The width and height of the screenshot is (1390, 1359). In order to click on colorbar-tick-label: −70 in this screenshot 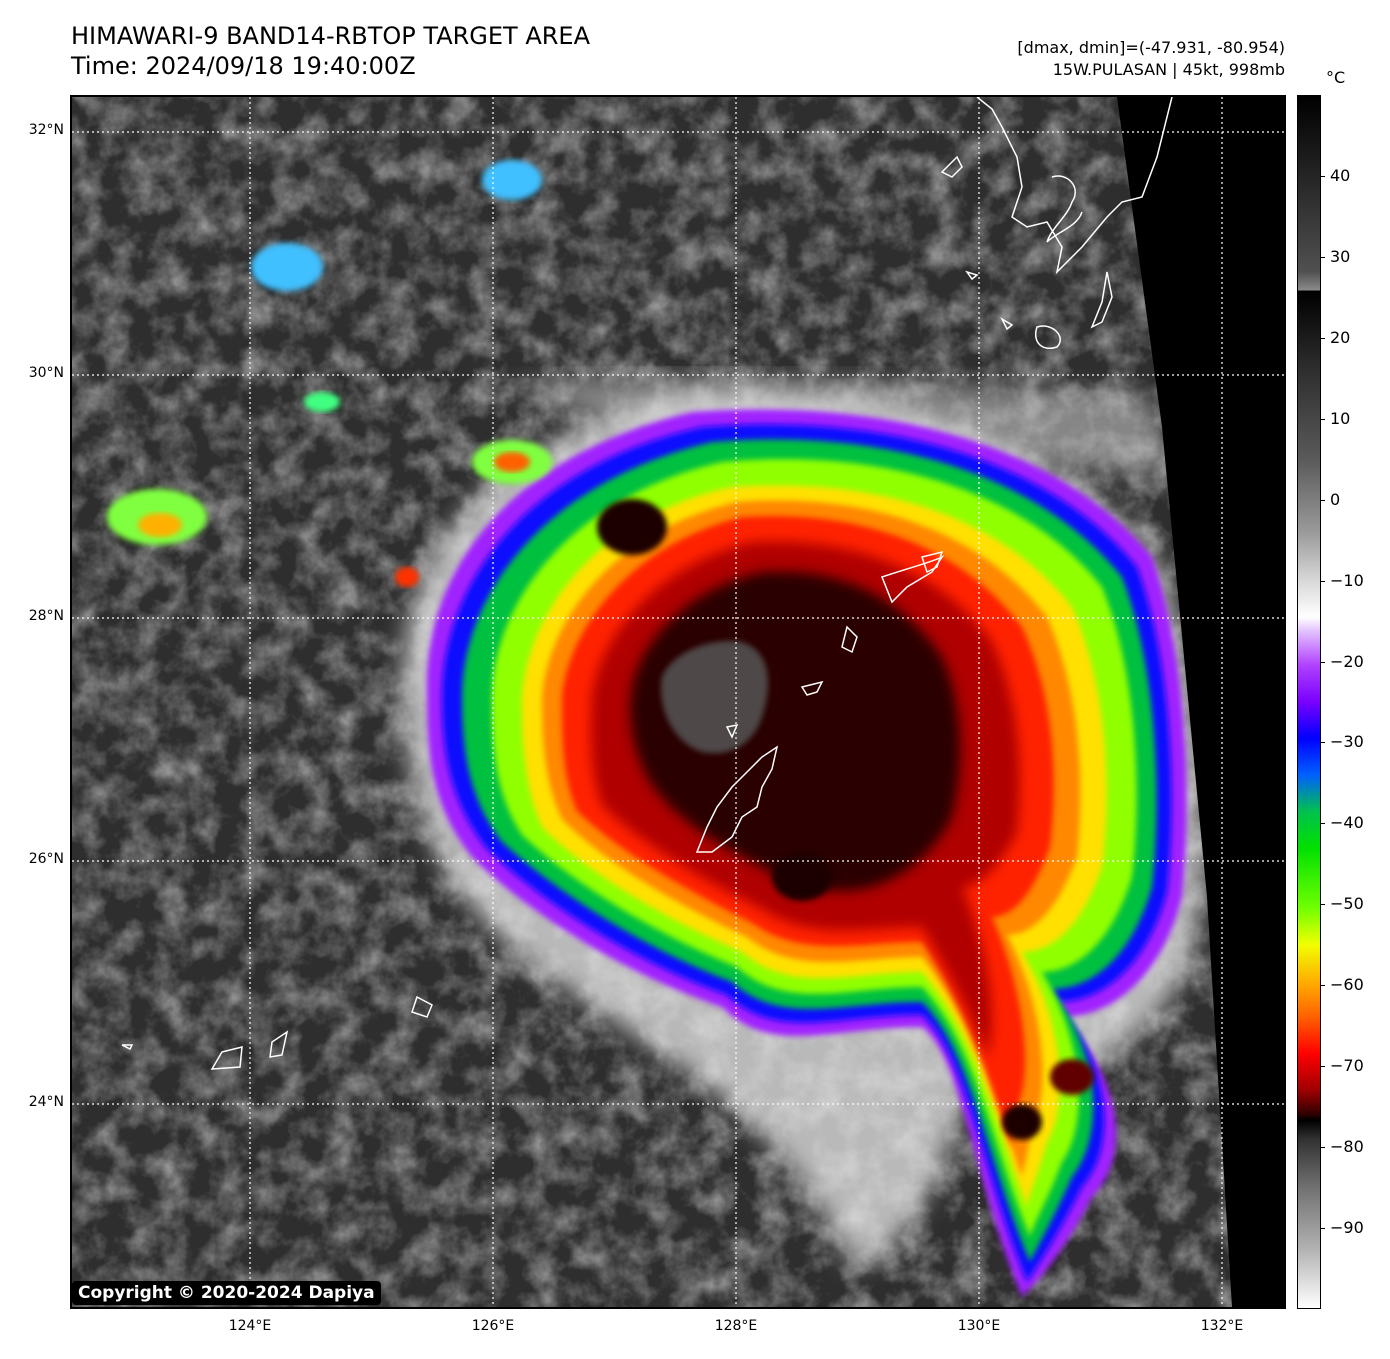, I will do `click(1347, 1066)`.